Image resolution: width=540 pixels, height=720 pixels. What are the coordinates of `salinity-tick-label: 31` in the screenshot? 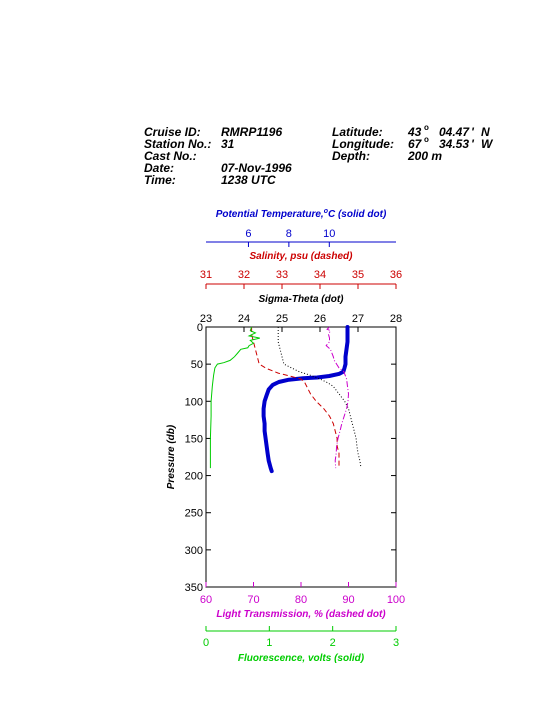 It's located at (206, 275).